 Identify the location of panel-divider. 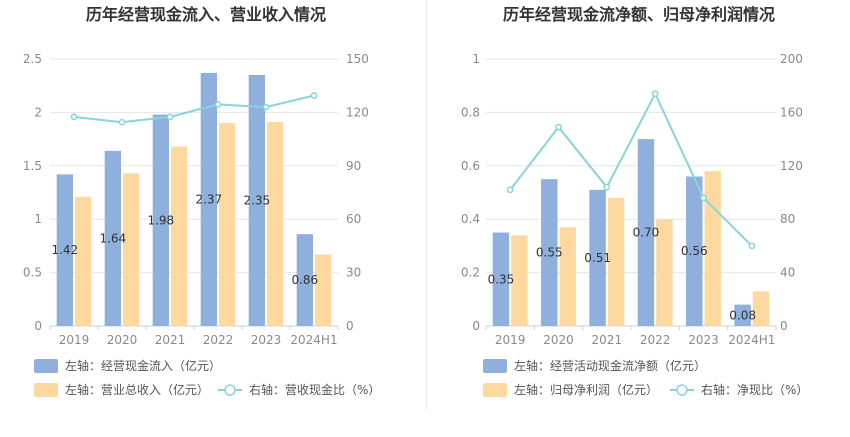
(426, 205).